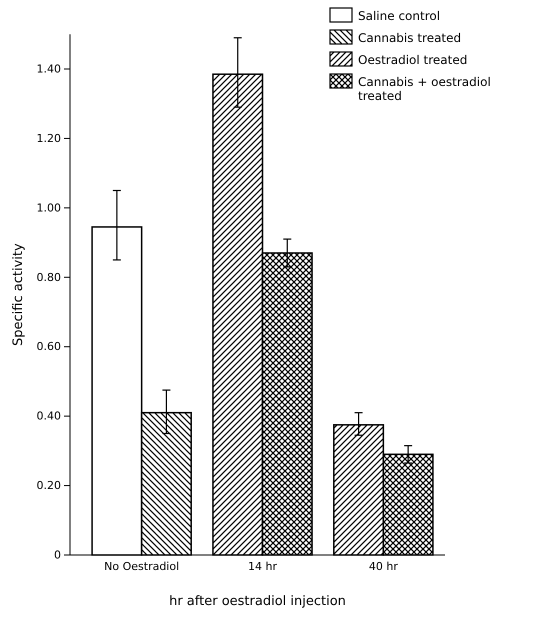 The width and height of the screenshot is (537, 629). I want to click on x-tick-label: 40 hr, so click(383, 567).